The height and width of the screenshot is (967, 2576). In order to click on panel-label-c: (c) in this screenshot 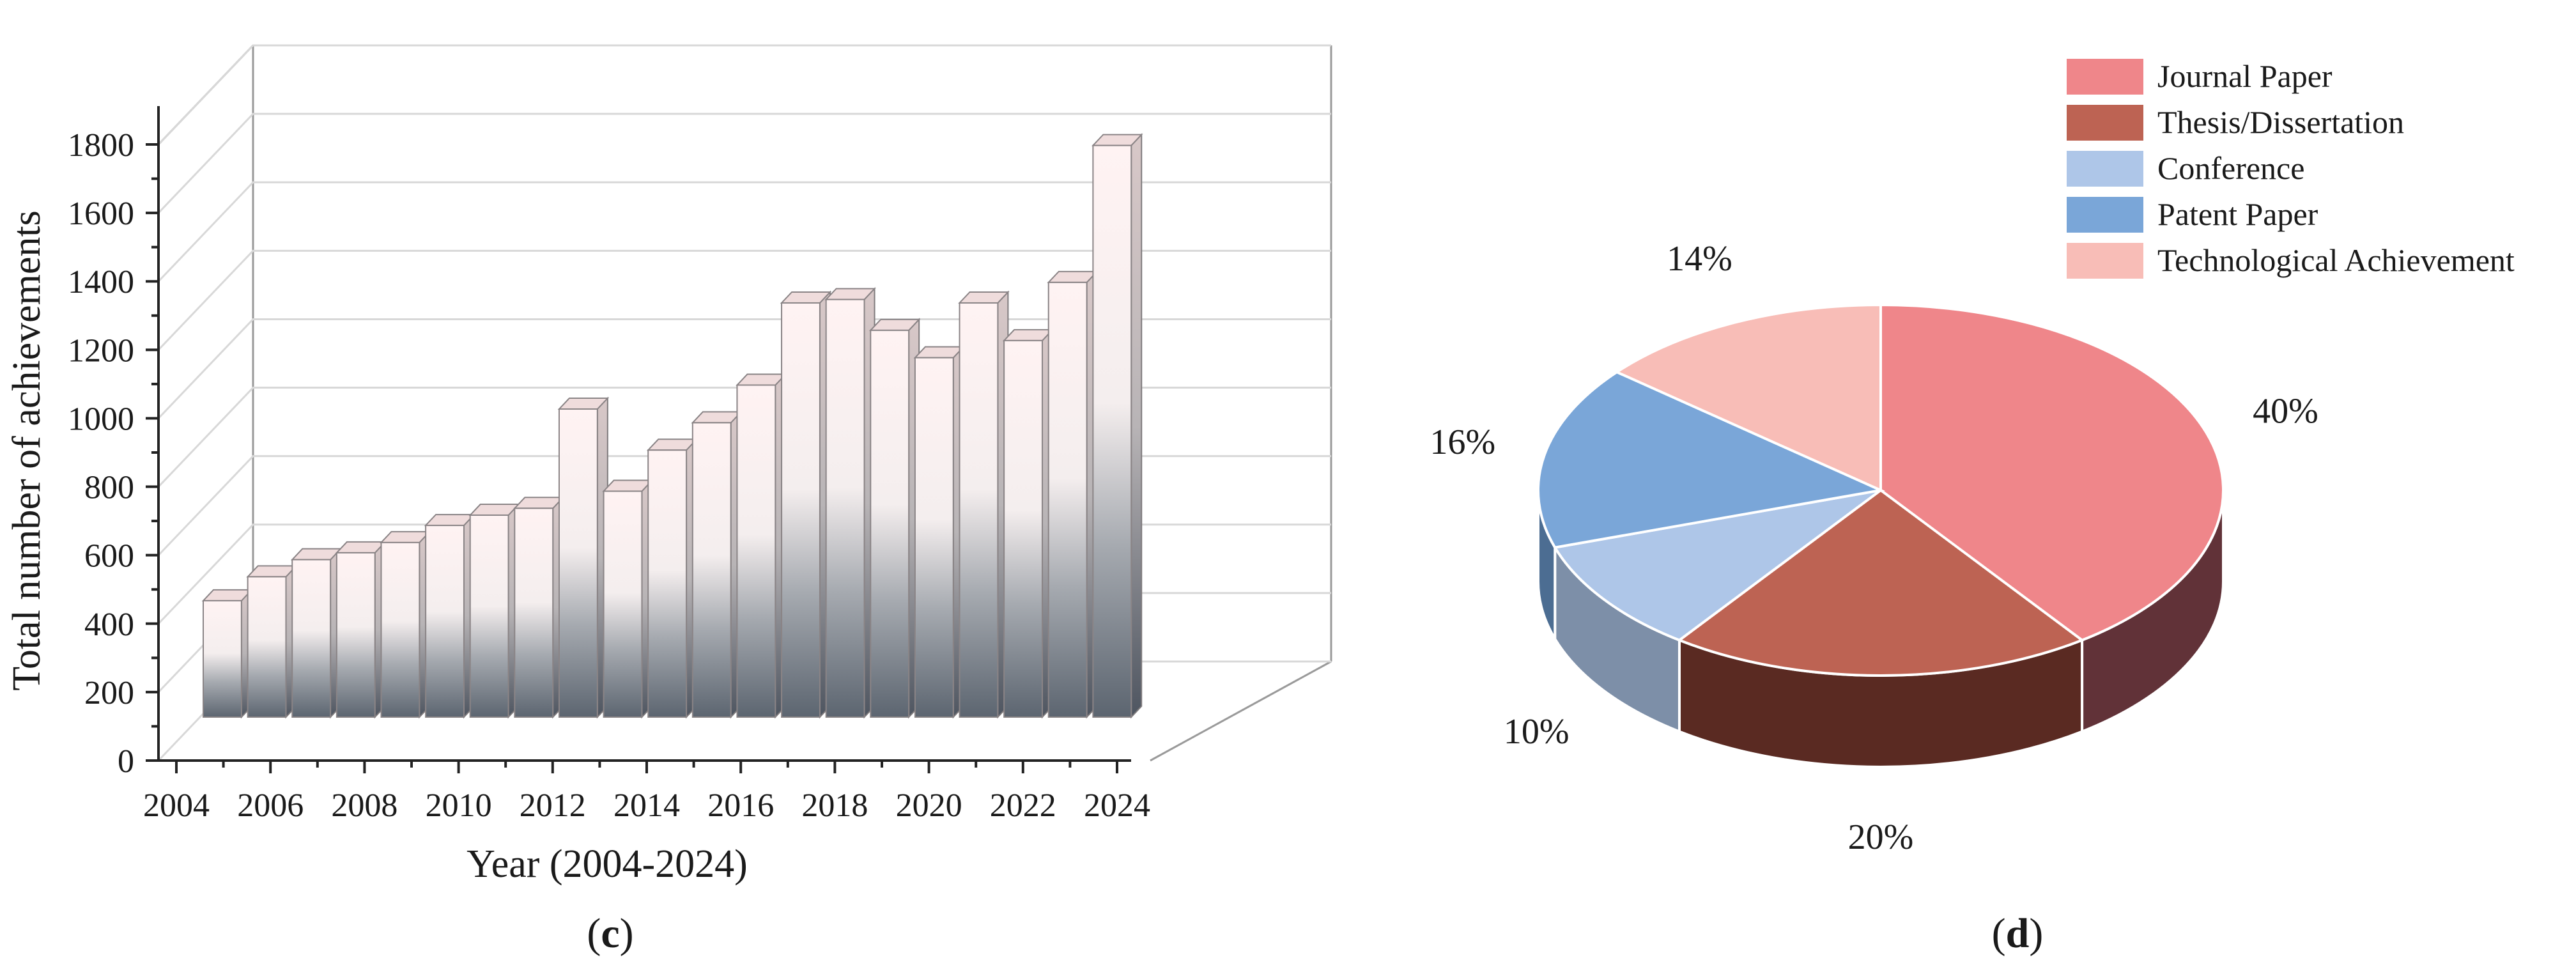, I will do `click(610, 933)`.